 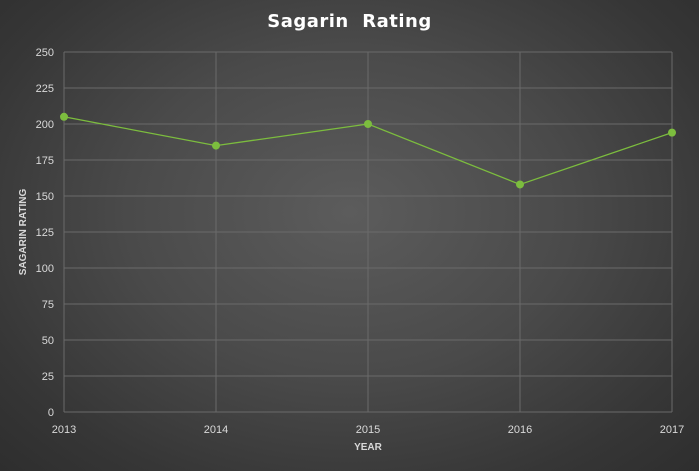 I want to click on x-tick-label: 2013, so click(x=64, y=430).